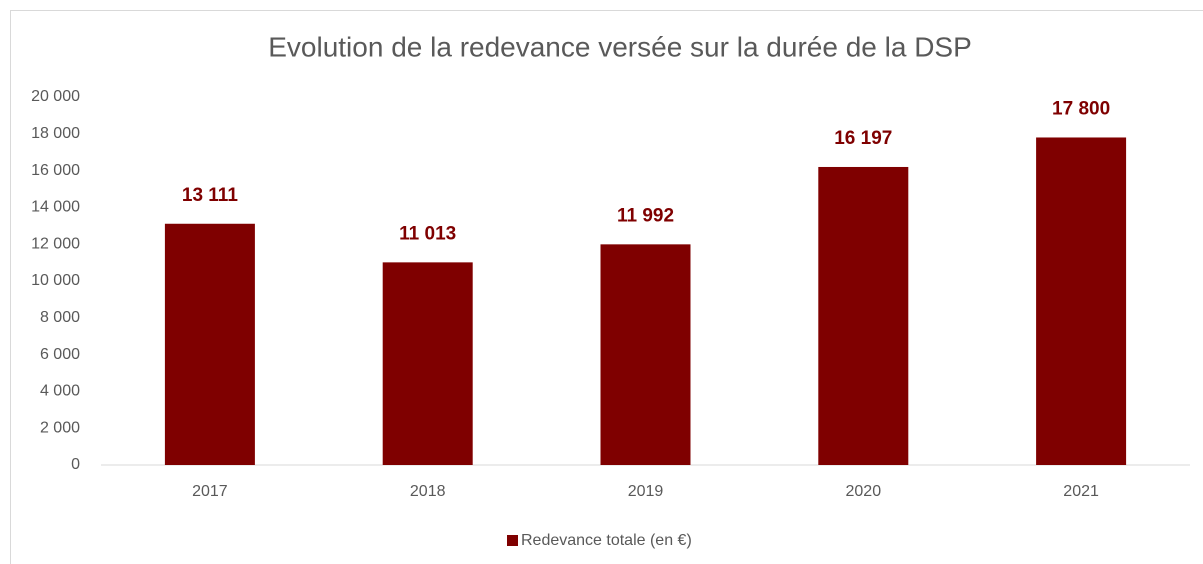 The height and width of the screenshot is (564, 1203). What do you see at coordinates (863, 138) in the screenshot?
I see `value-label: 16 197` at bounding box center [863, 138].